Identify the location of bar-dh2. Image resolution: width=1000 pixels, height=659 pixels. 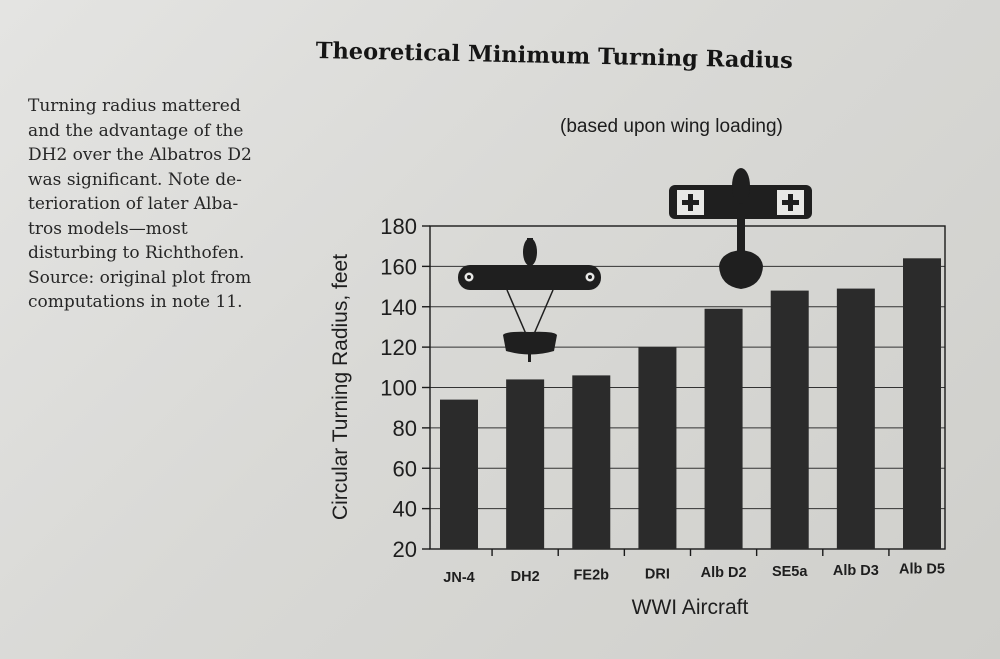
(525, 464).